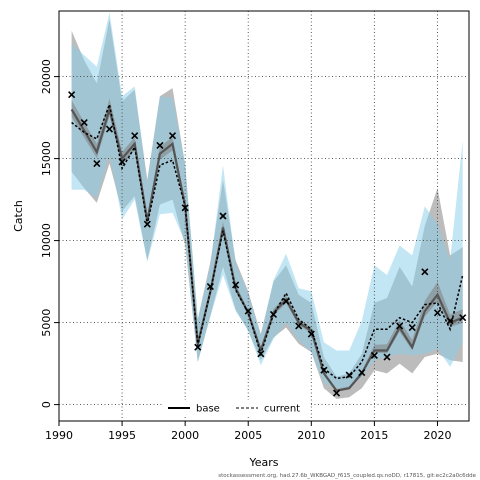 The width and height of the screenshot is (480, 480). What do you see at coordinates (46, 240) in the screenshot?
I see `y-tick-label: 10000` at bounding box center [46, 240].